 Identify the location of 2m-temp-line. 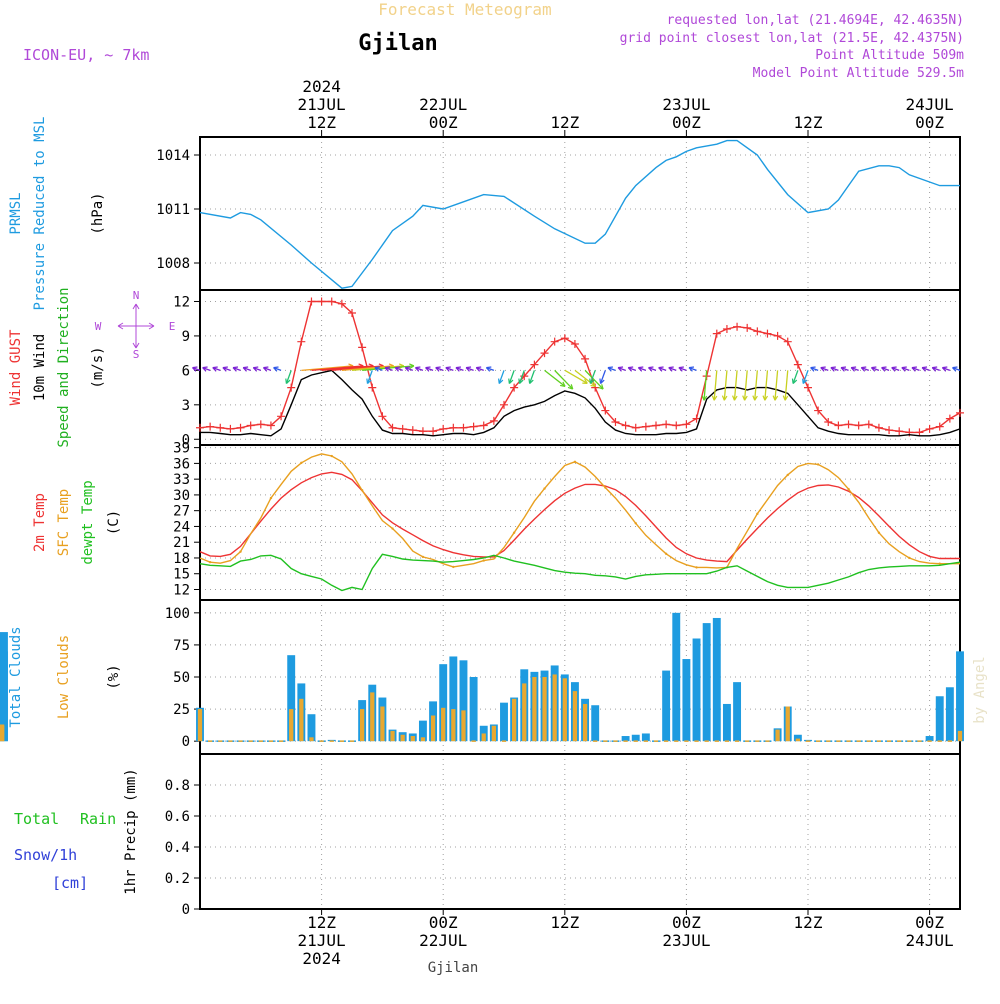
(579, 517).